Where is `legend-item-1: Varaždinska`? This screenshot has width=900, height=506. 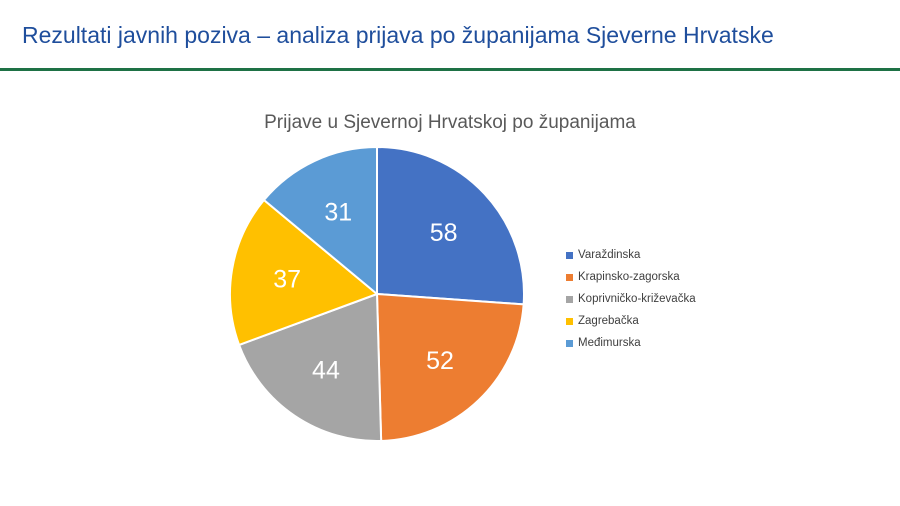
legend-item-1: Varaždinska is located at coordinates (631, 255).